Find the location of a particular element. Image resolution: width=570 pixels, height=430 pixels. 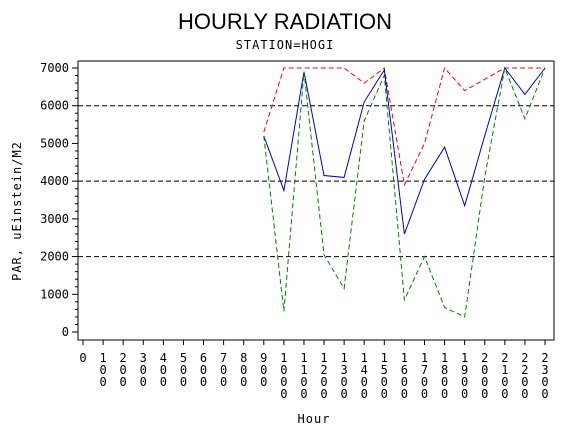

y-axis-label: PAR, uEinstein/M2 is located at coordinates (17, 211).